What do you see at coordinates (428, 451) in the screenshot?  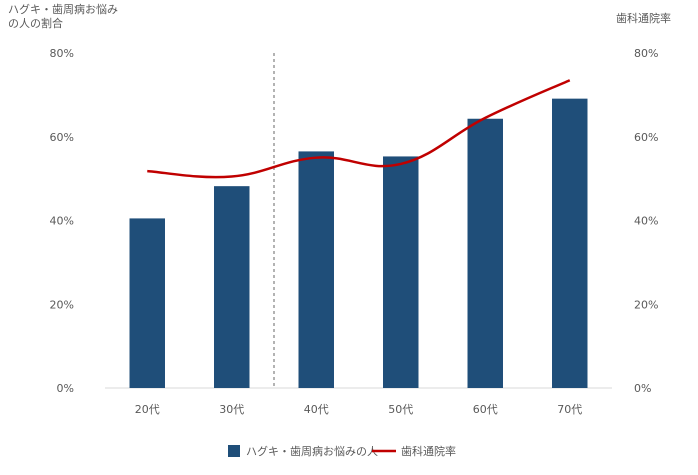 I see `legend-label: 歯科通院率` at bounding box center [428, 451].